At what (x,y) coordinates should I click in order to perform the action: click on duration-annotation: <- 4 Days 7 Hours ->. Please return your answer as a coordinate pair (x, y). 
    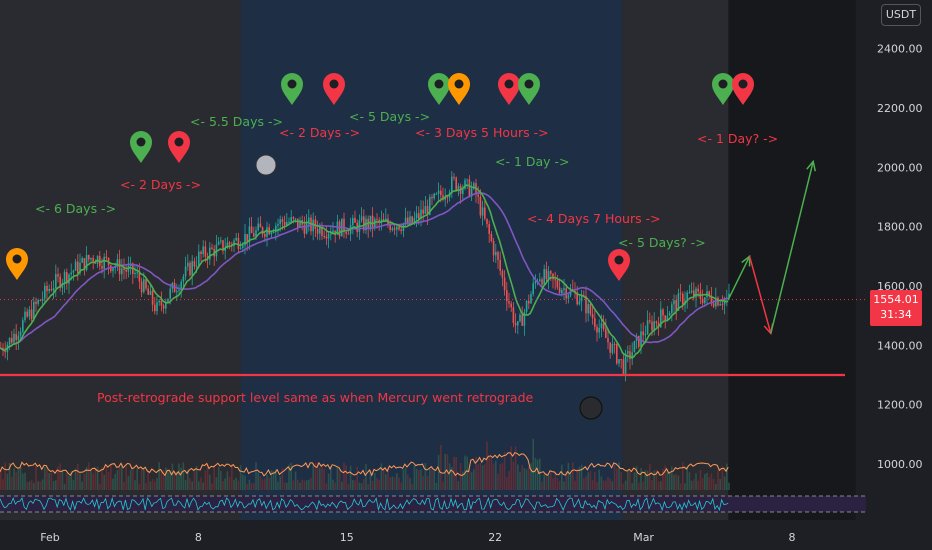
    Looking at the image, I should click on (594, 218).